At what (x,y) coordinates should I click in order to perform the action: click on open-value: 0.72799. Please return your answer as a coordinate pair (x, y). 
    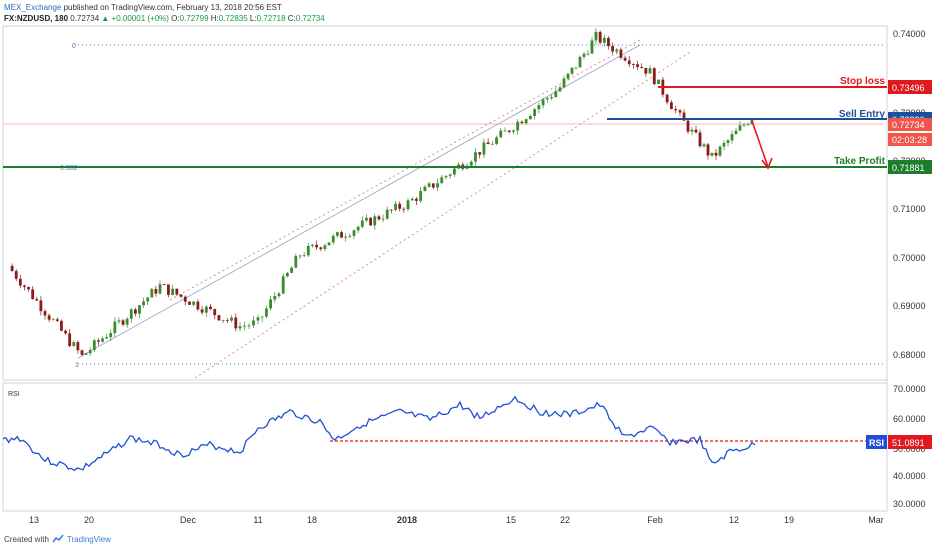
    Looking at the image, I should click on (194, 18).